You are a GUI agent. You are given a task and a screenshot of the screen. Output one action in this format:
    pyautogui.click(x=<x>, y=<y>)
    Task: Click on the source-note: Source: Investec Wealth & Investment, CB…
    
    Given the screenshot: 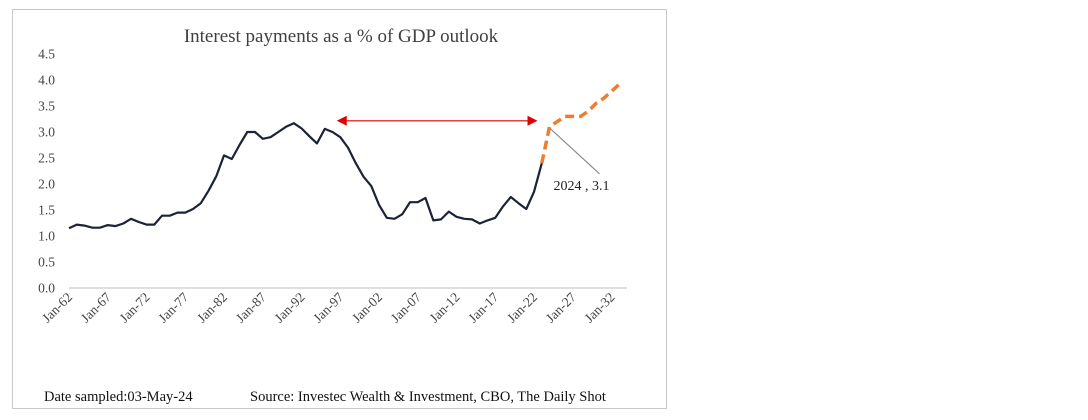 What is the action you would take?
    pyautogui.click(x=428, y=397)
    